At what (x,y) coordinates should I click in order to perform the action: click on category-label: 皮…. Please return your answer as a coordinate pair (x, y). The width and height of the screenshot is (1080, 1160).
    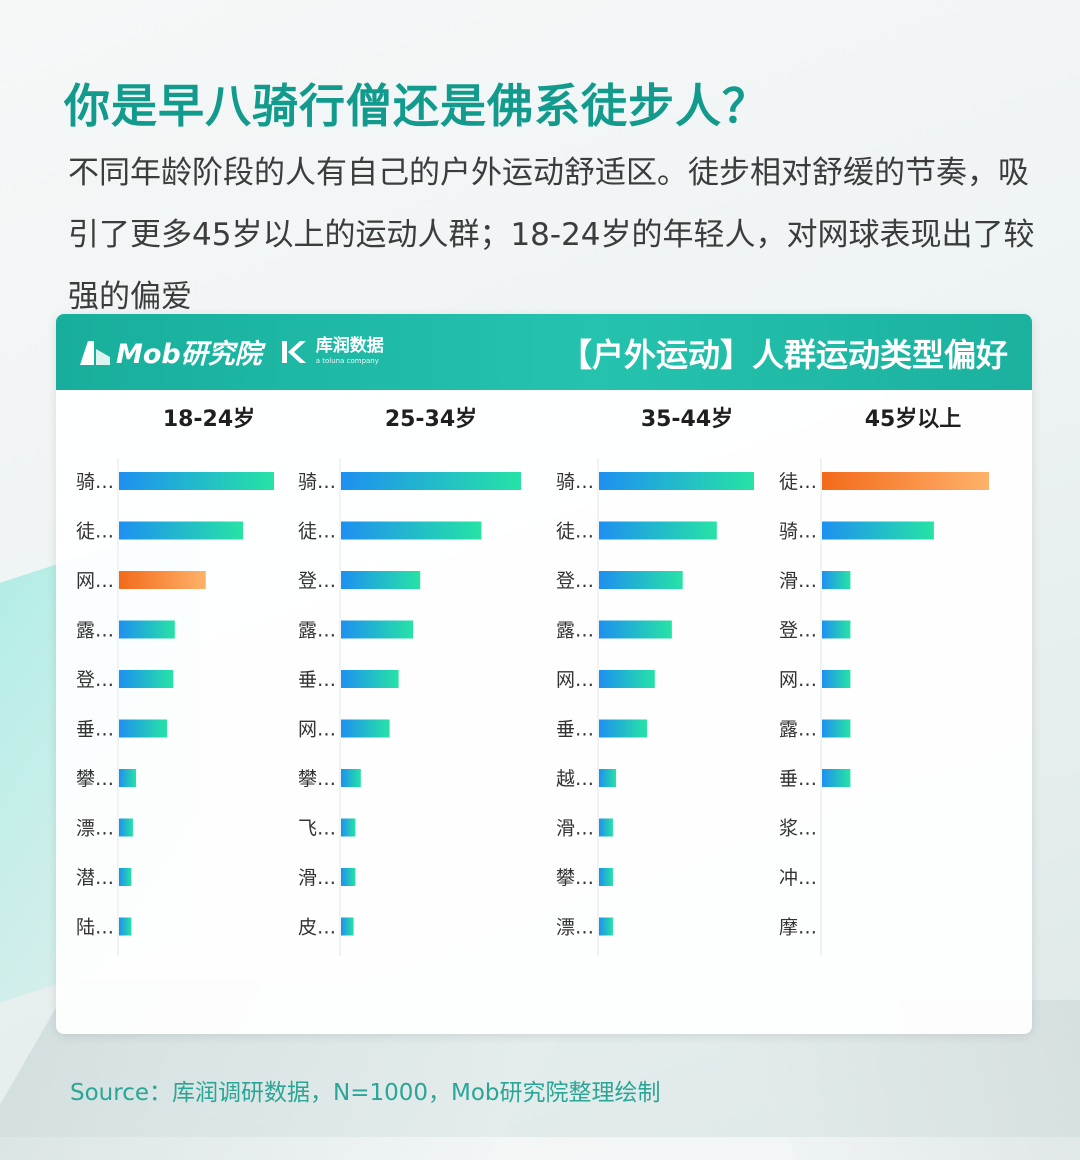
    Looking at the image, I should click on (317, 928).